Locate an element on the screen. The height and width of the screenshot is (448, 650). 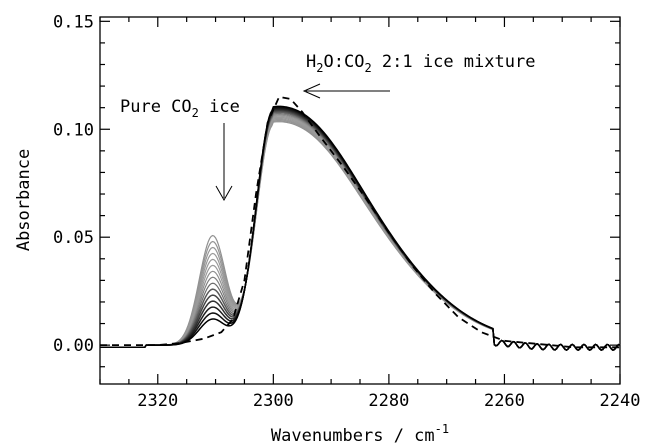
y-tick-label: 0.00 is located at coordinates (73, 346).